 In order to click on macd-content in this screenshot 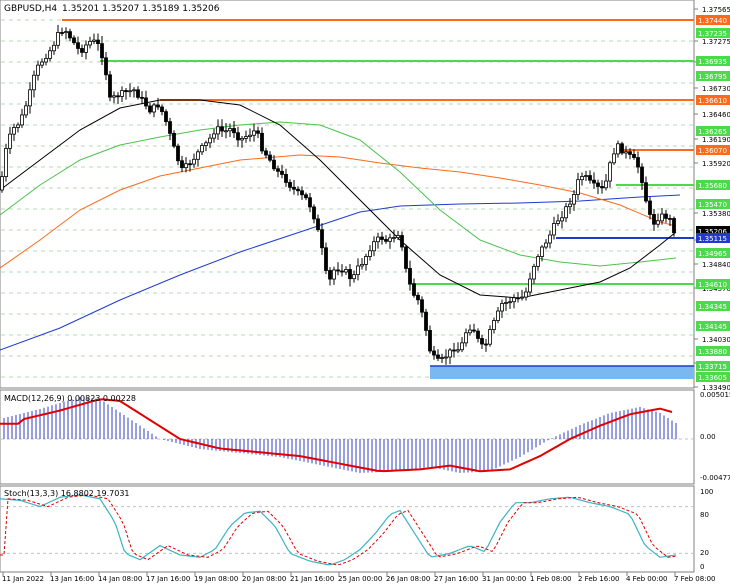, I will do `click(346, 435)`.